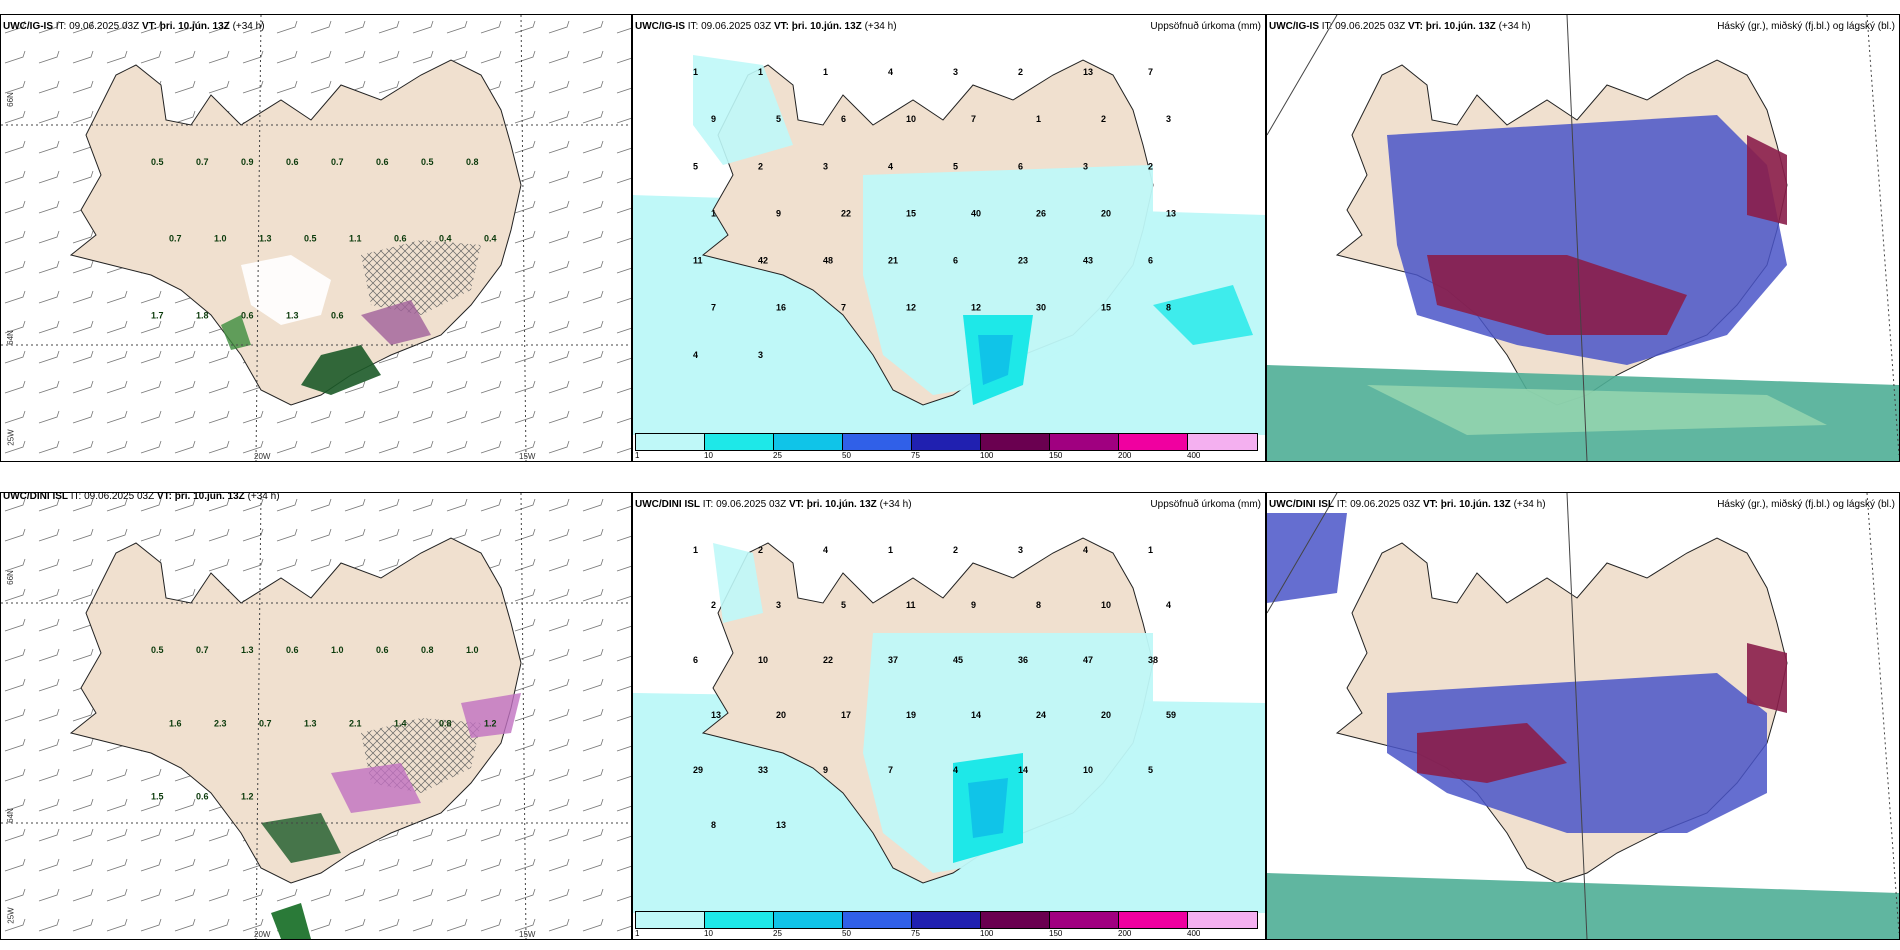  Describe the element at coordinates (490, 723) in the screenshot. I see `map-value-label: 1.2` at that location.